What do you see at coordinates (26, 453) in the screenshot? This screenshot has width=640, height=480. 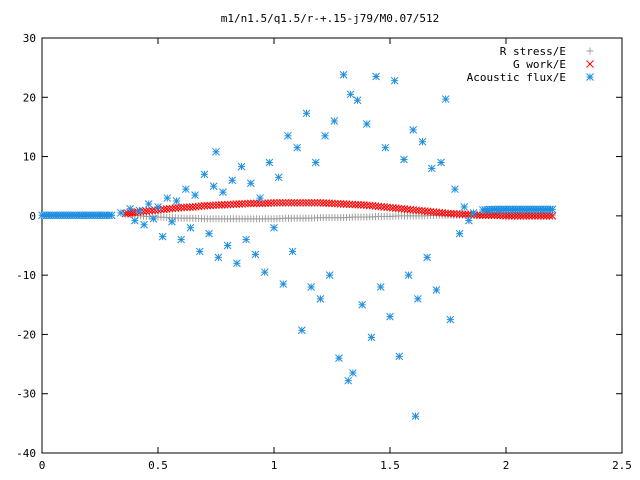 I see `y-tick-label: -40` at bounding box center [26, 453].